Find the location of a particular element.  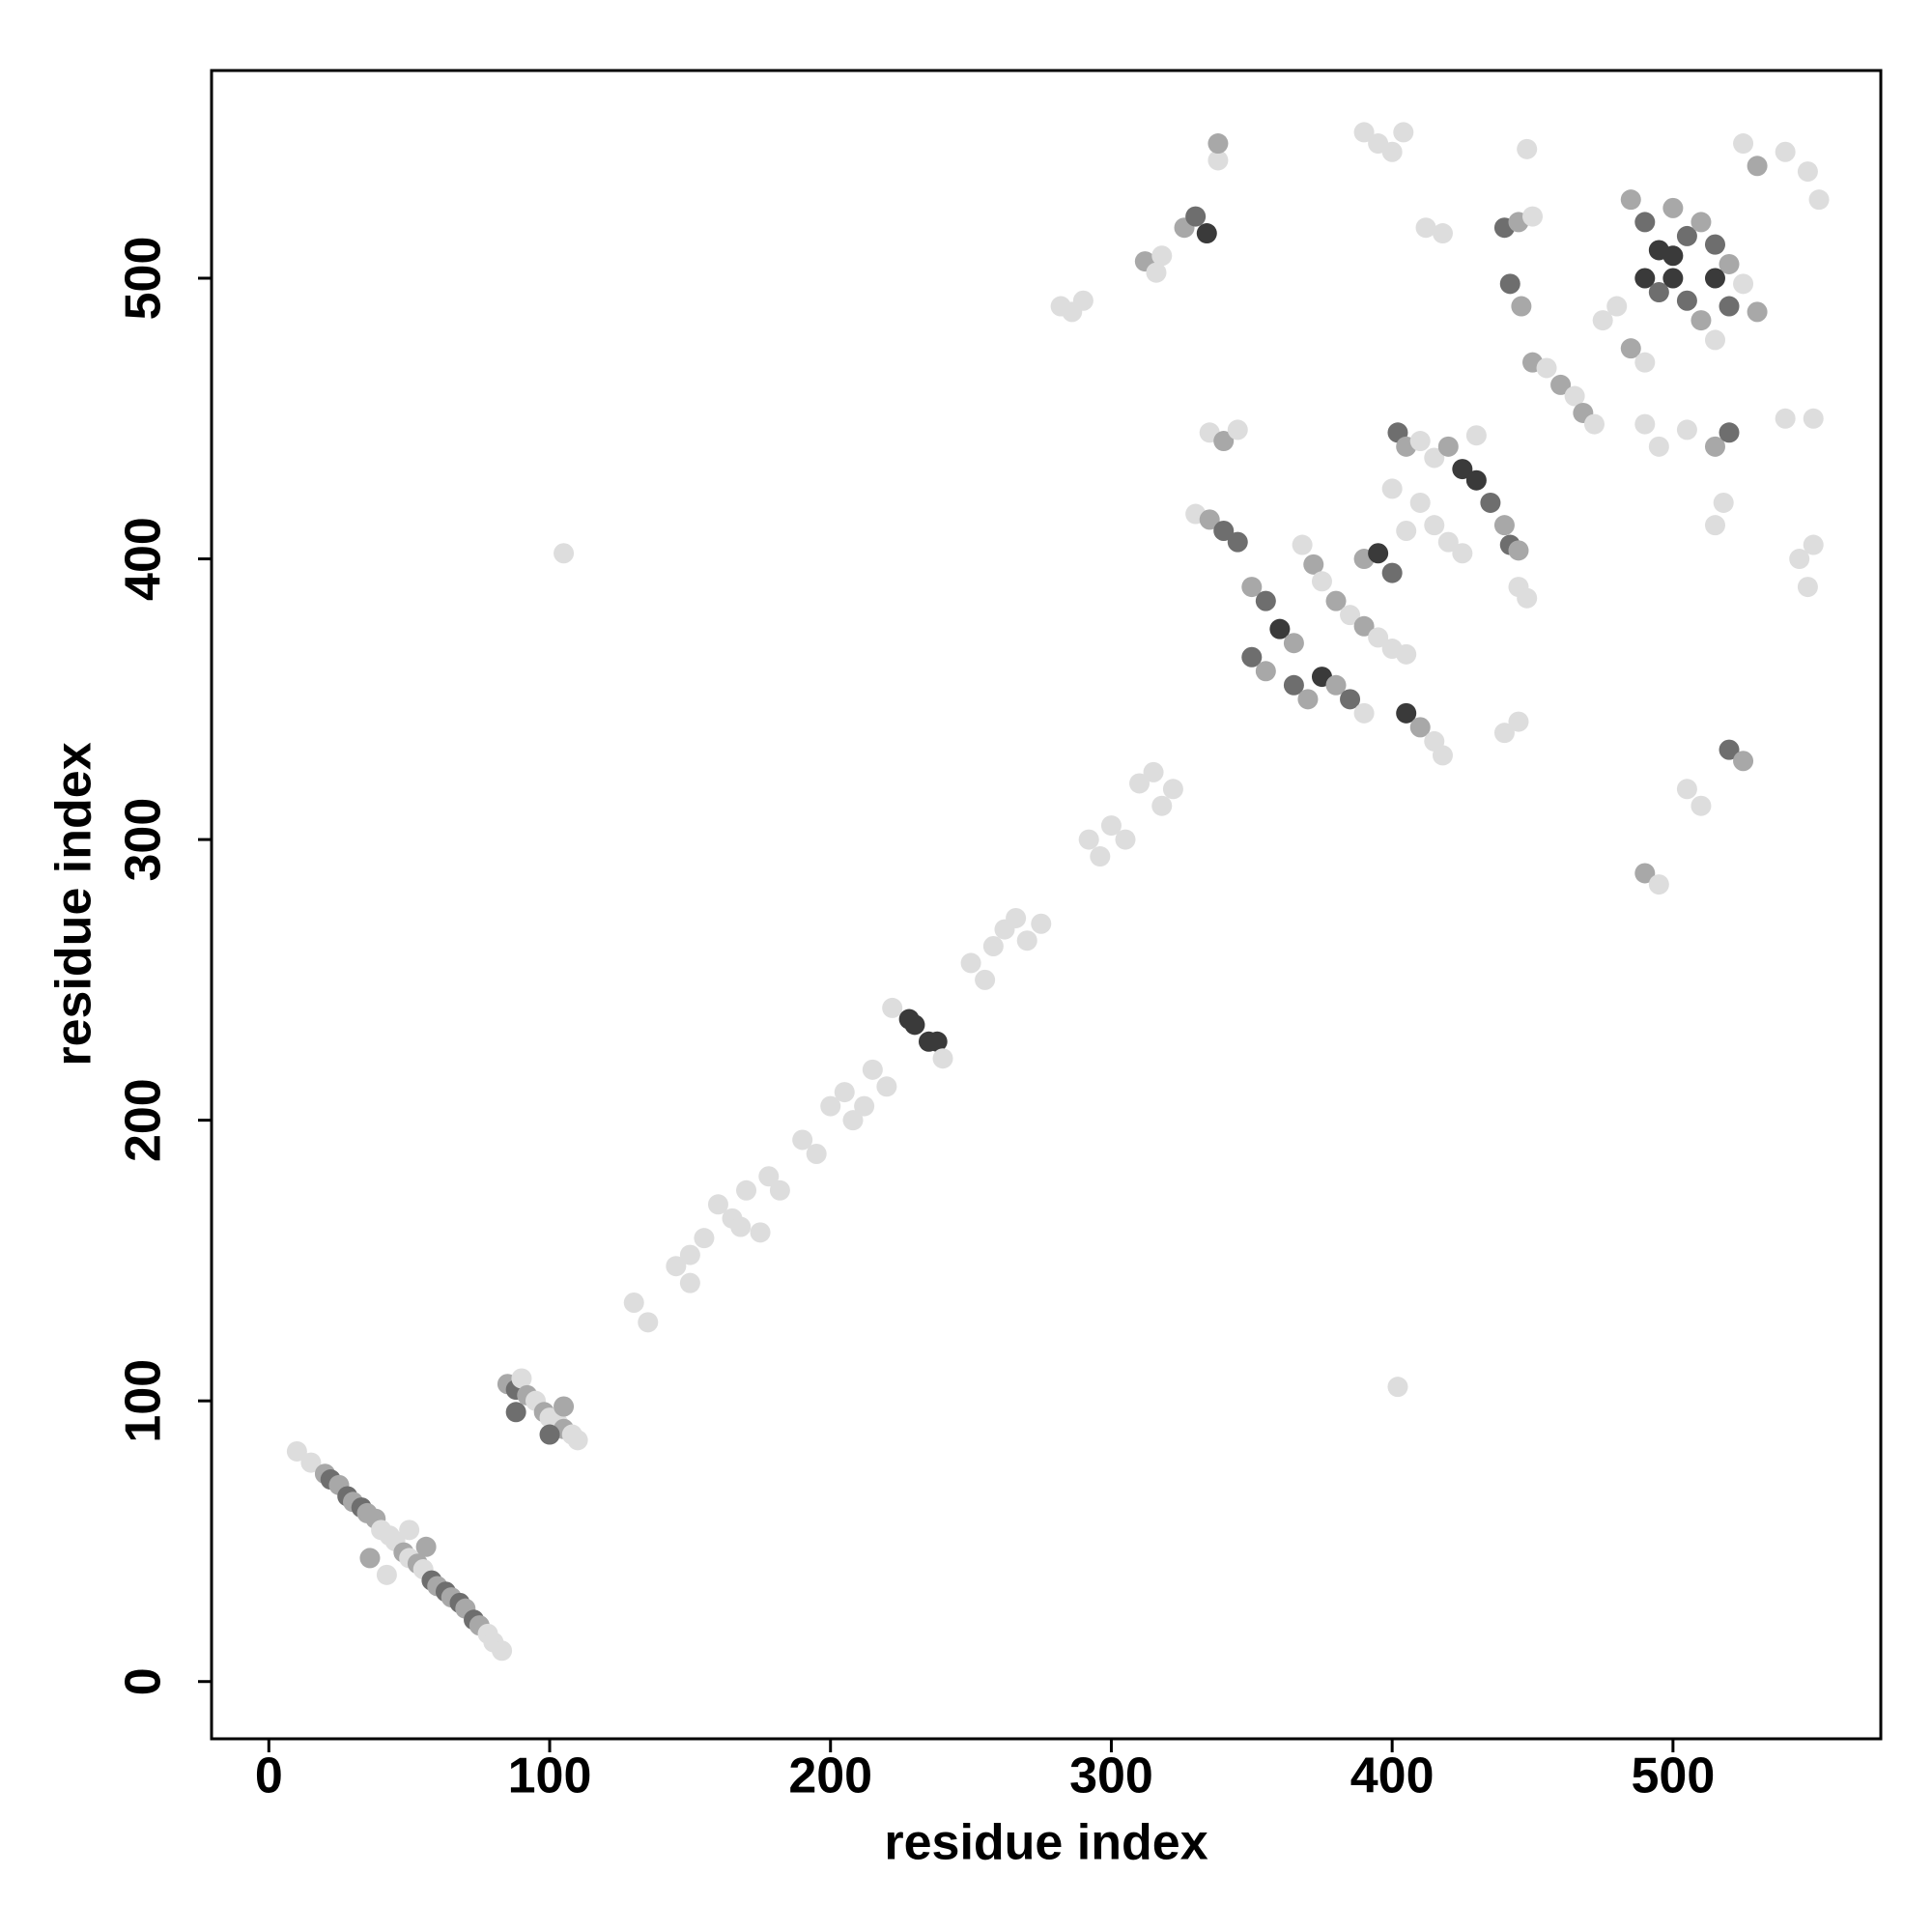

x-tick-label: 200 is located at coordinates (830, 1776).